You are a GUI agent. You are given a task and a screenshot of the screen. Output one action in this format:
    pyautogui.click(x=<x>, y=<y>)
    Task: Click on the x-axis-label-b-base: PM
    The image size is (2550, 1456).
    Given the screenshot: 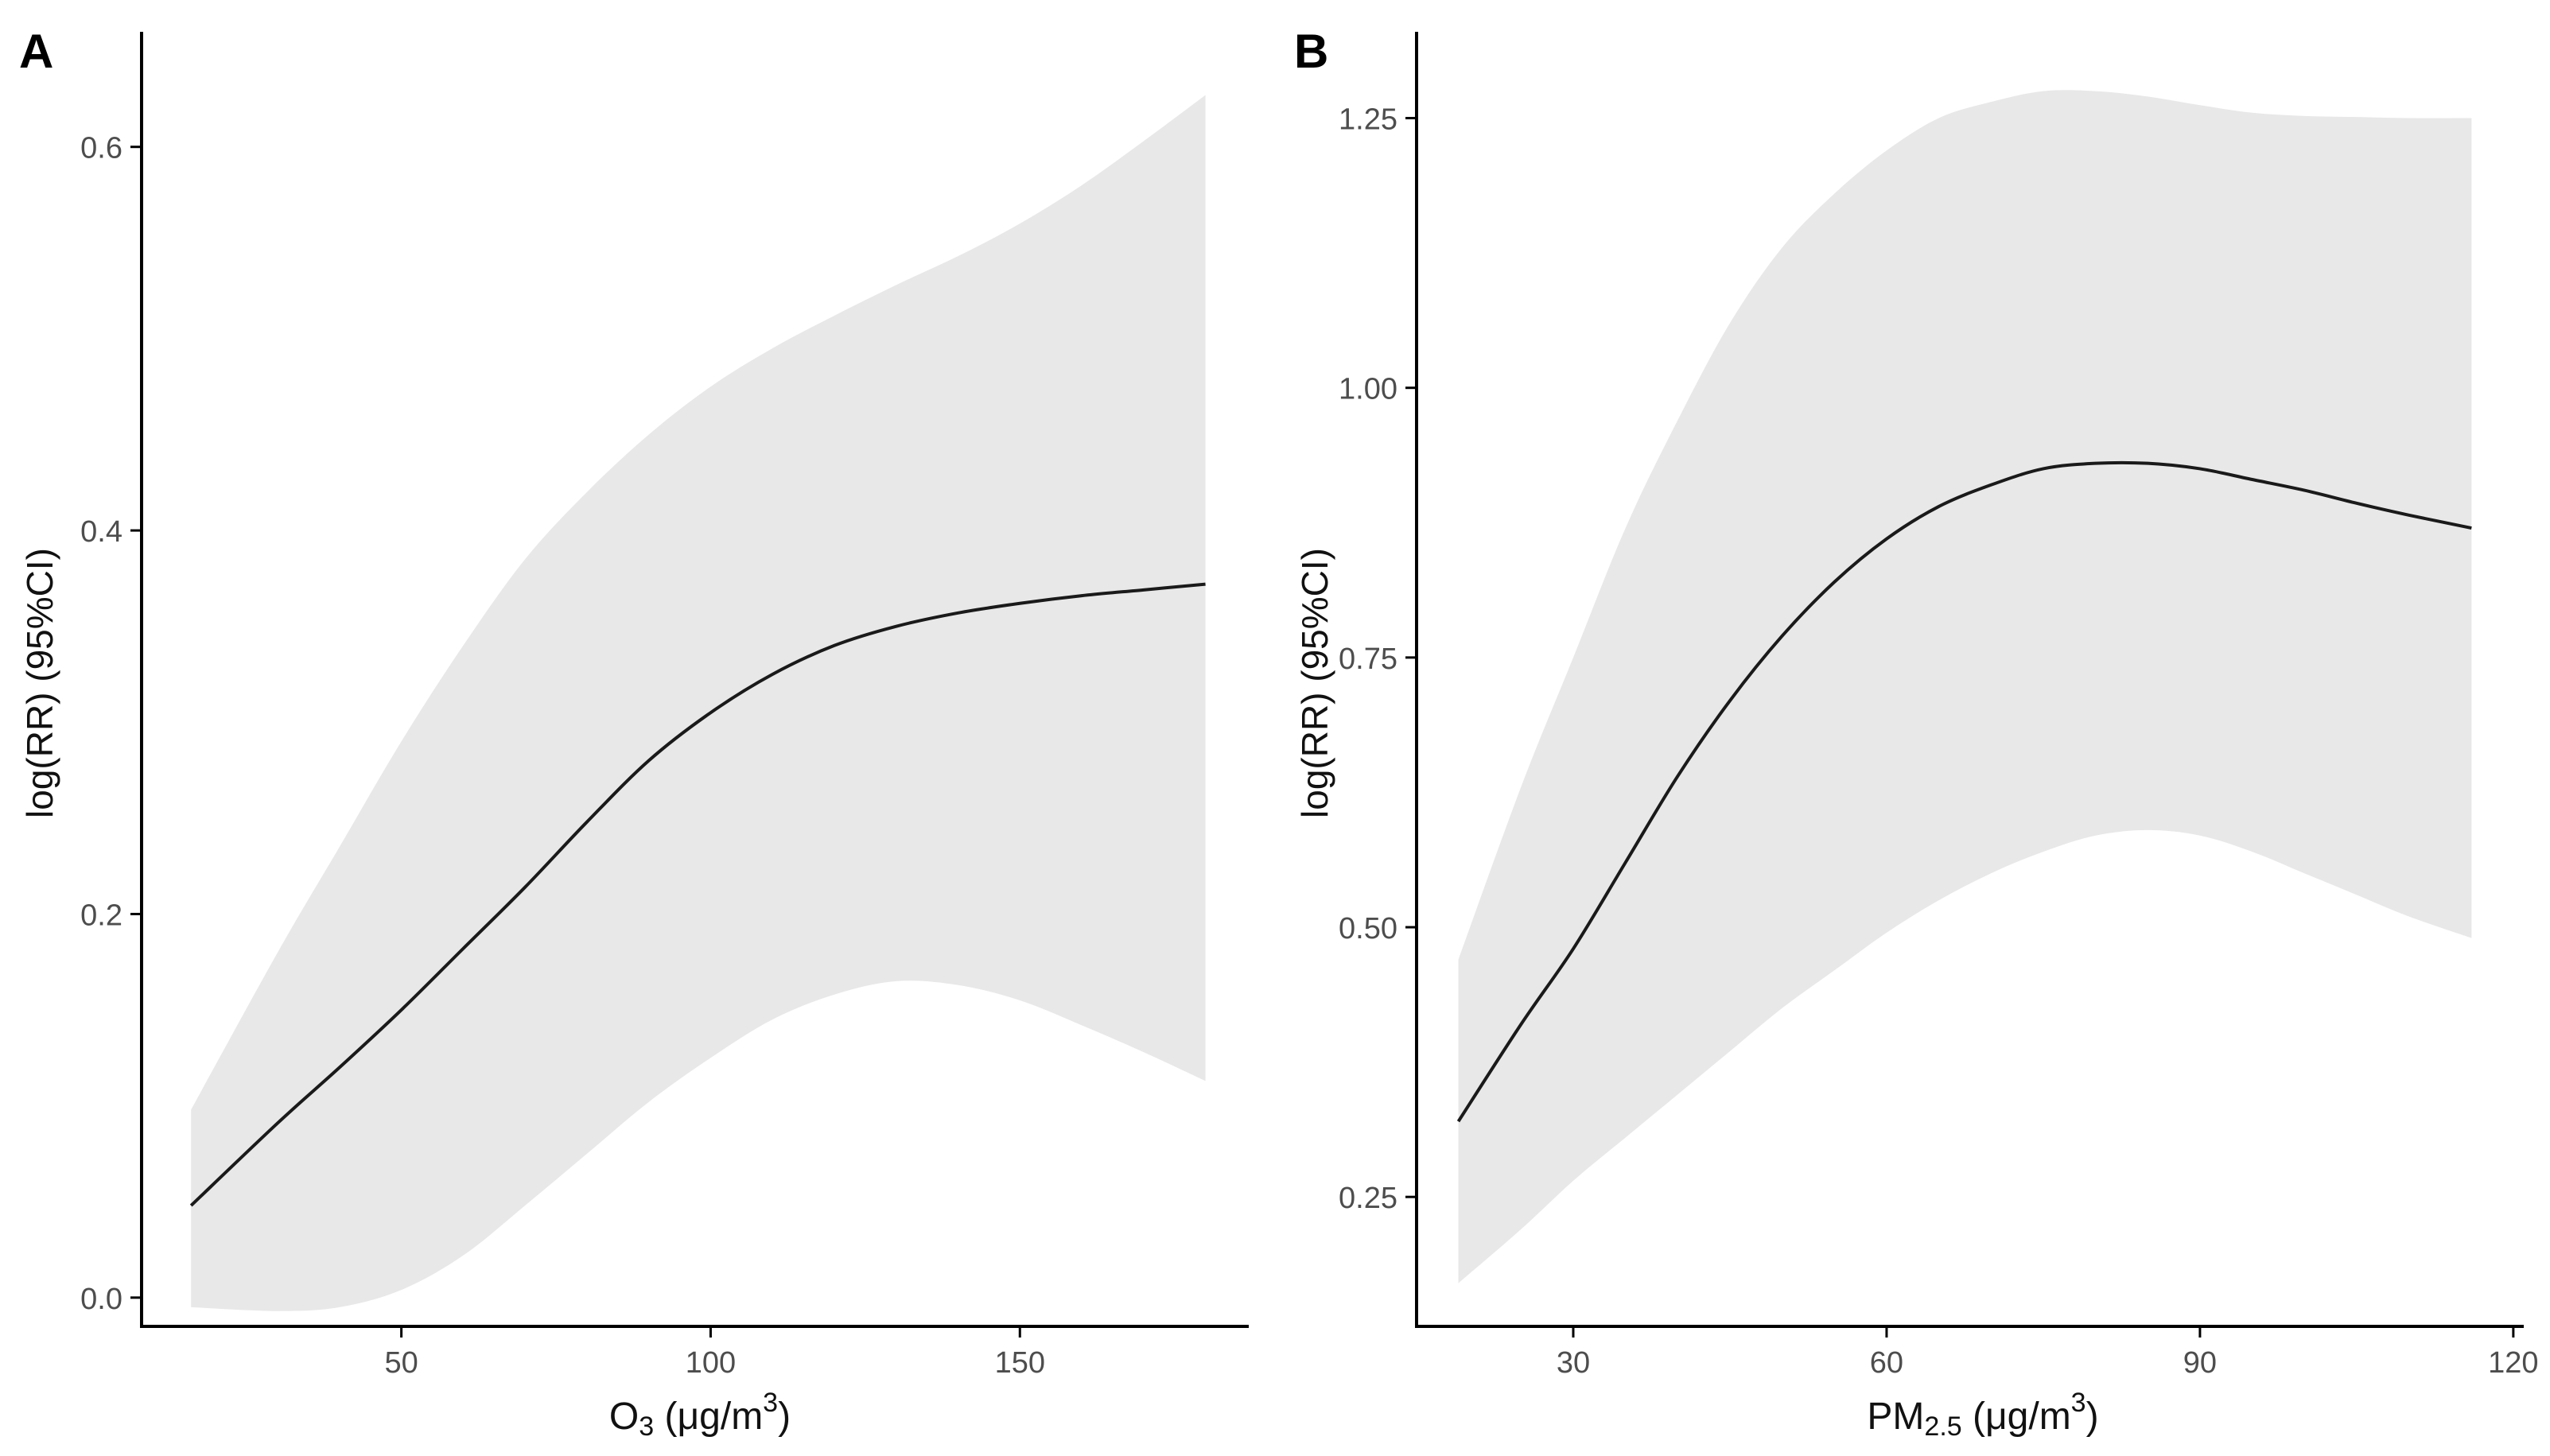 What is the action you would take?
    pyautogui.click(x=1896, y=1417)
    